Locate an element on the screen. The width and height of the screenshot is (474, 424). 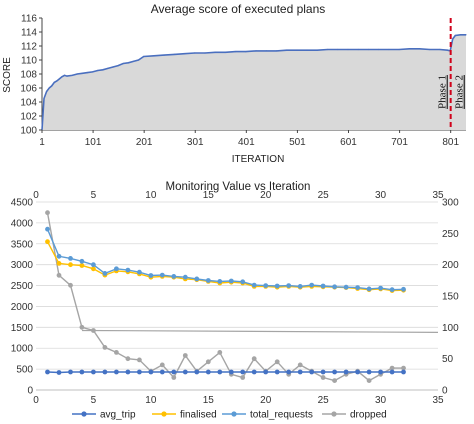
monitoring-top-x-tick-label: 35 is located at coordinates (438, 195).